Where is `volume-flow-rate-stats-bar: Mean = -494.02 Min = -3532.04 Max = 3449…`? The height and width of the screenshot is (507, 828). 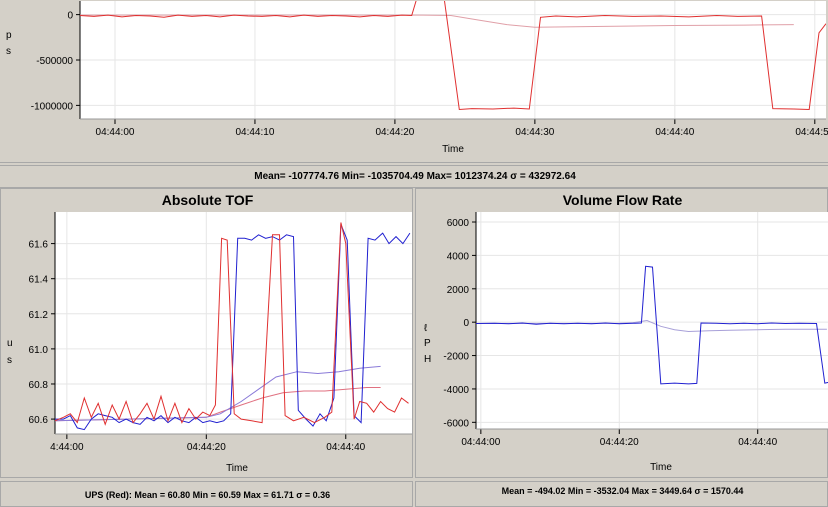 volume-flow-rate-stats-bar: Mean = -494.02 Min = -3532.04 Max = 3449… is located at coordinates (621, 494).